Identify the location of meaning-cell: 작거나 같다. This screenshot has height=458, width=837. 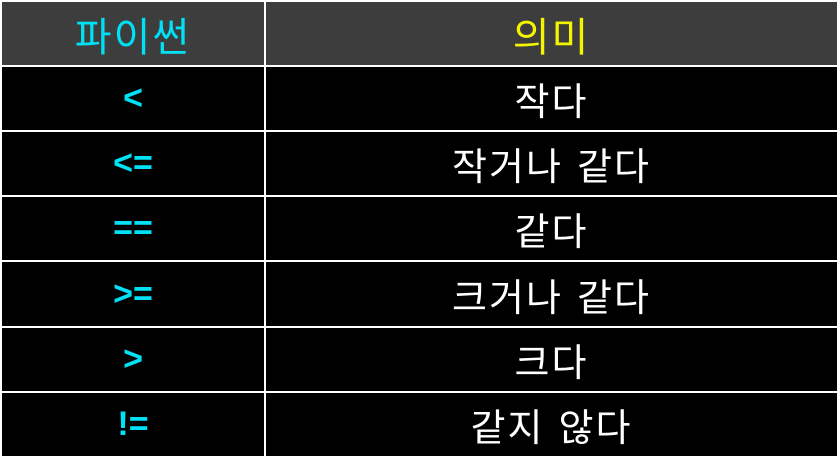
(550, 164).